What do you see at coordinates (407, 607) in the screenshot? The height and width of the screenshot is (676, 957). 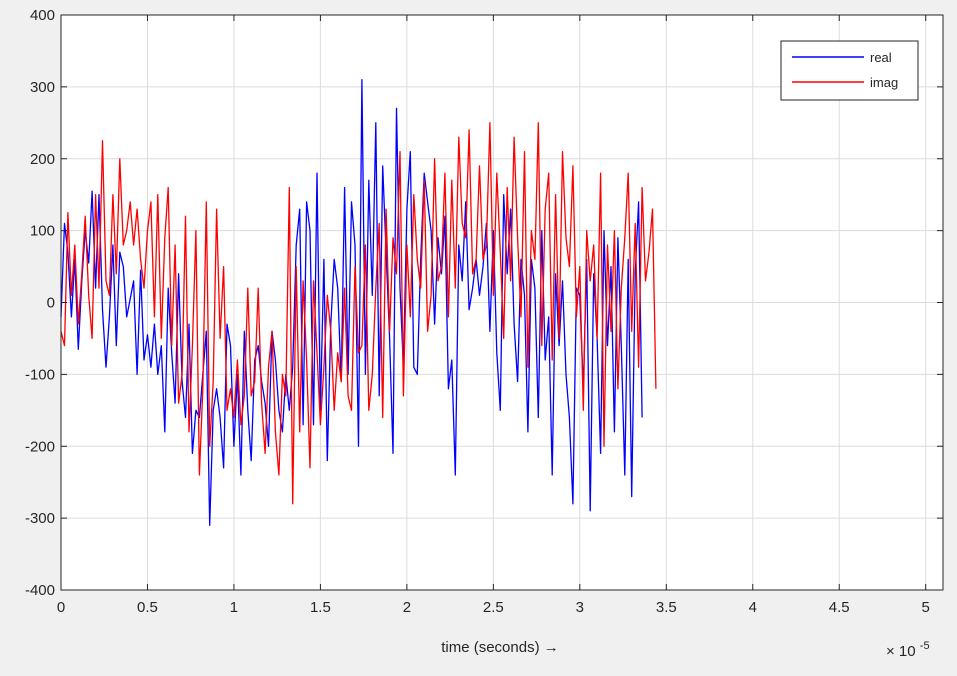 I see `x-tick-label: 2` at bounding box center [407, 607].